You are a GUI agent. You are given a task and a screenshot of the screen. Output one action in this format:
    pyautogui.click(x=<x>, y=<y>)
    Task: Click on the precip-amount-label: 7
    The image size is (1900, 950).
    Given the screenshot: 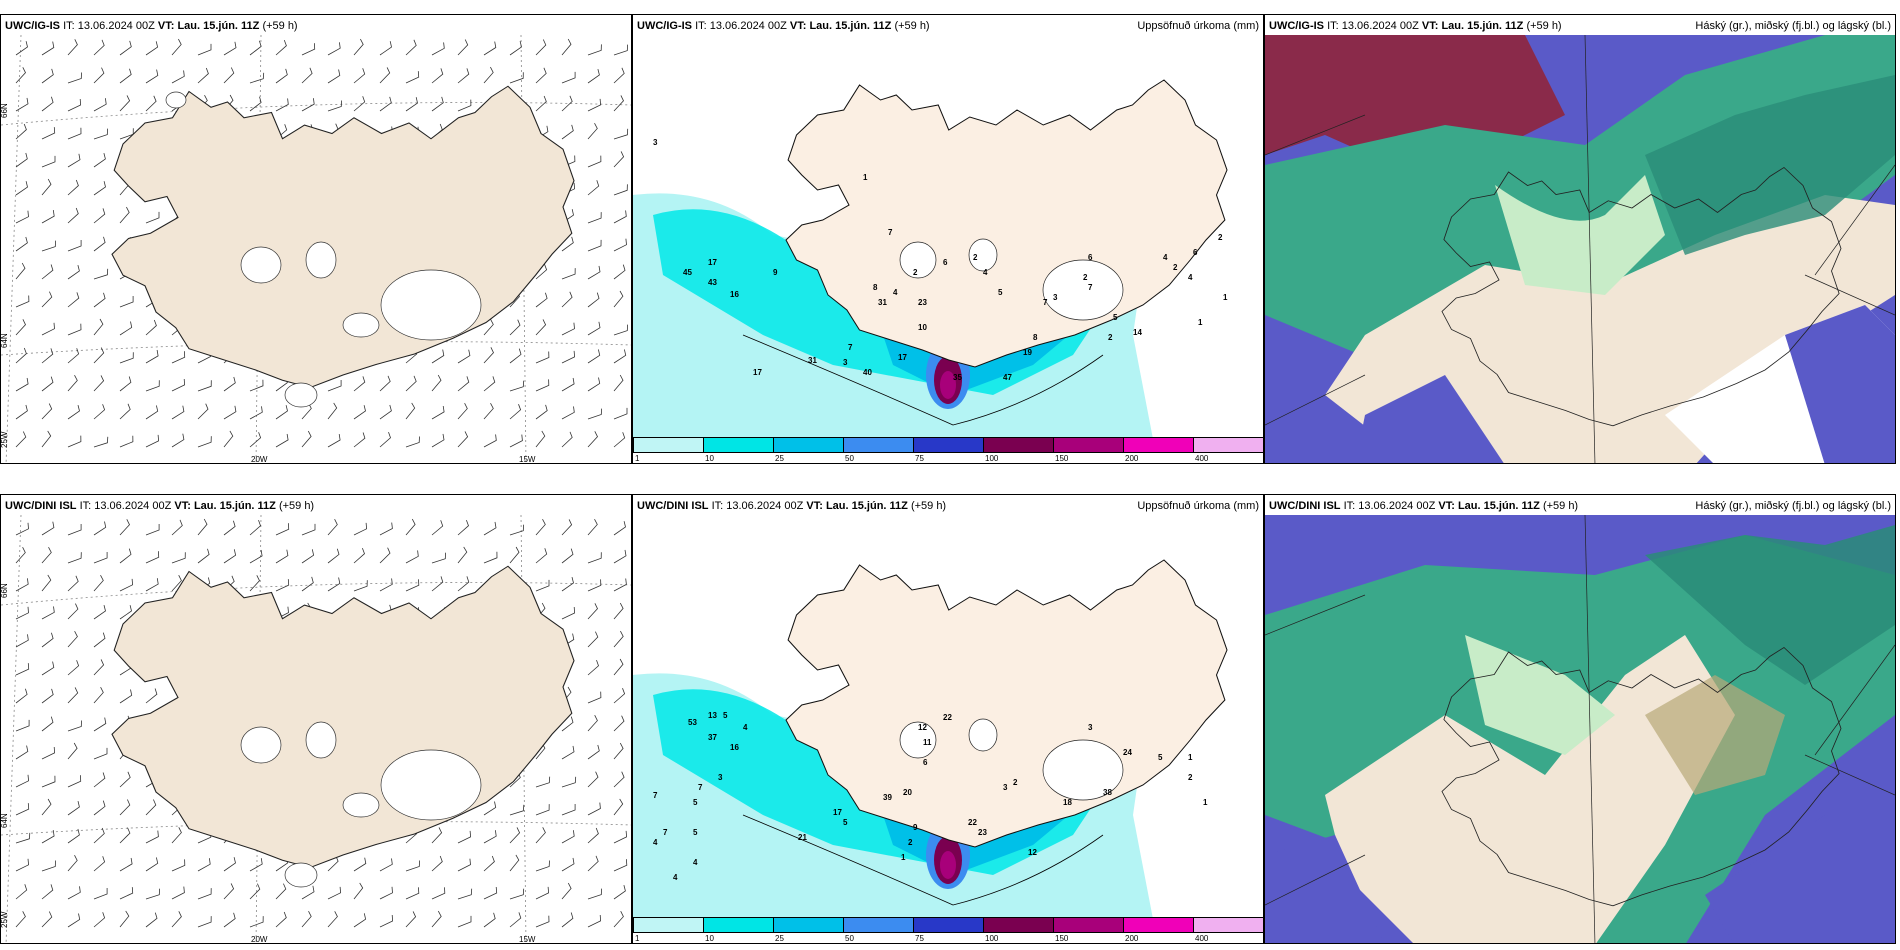 What is the action you would take?
    pyautogui.click(x=665, y=832)
    